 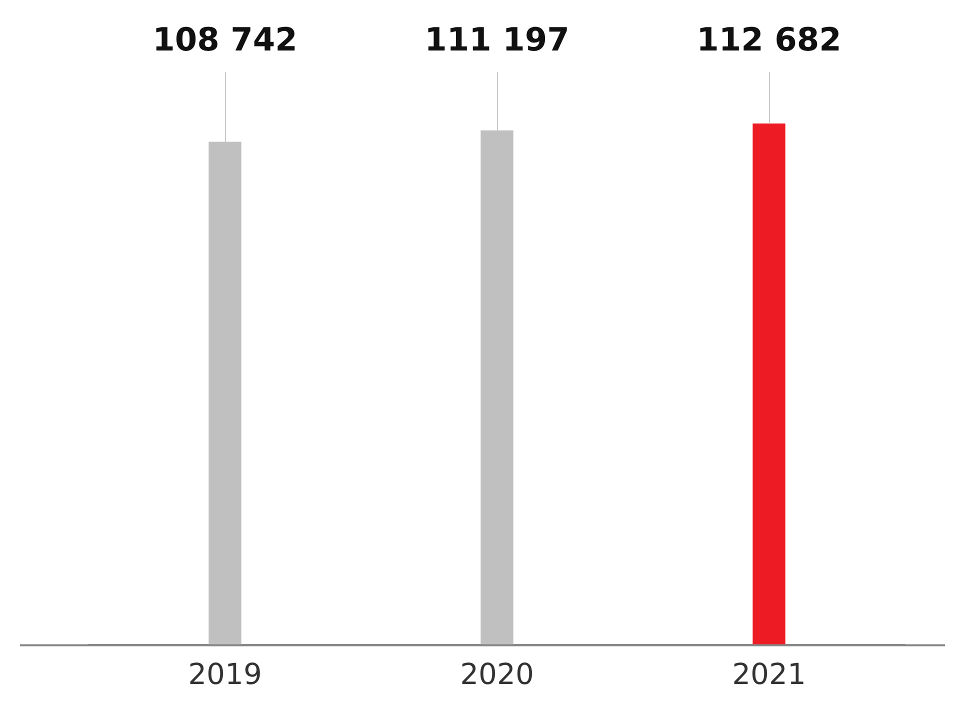 I want to click on data-label: 112 682, so click(x=769, y=39).